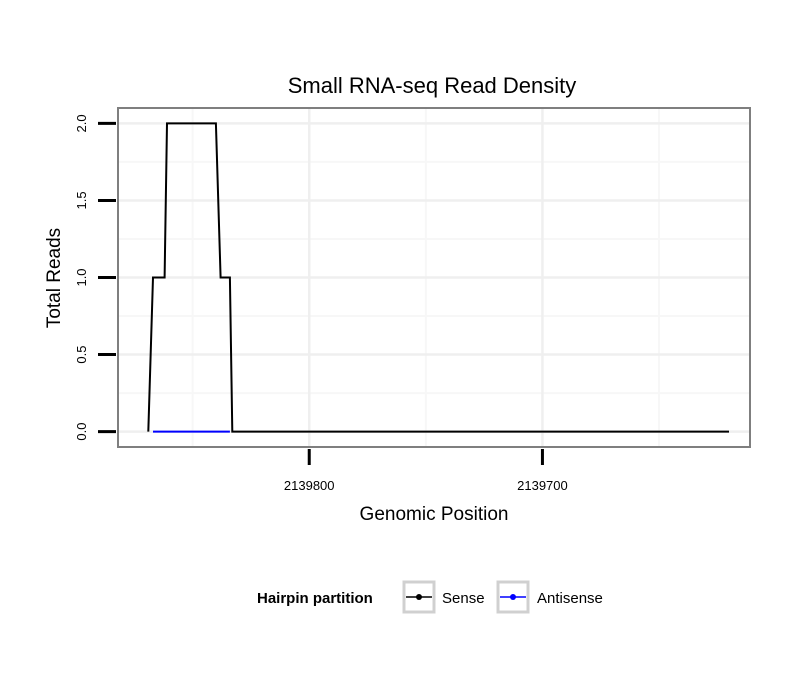 This screenshot has width=810, height=690. What do you see at coordinates (54, 278) in the screenshot?
I see `y-axis-title: Total Reads` at bounding box center [54, 278].